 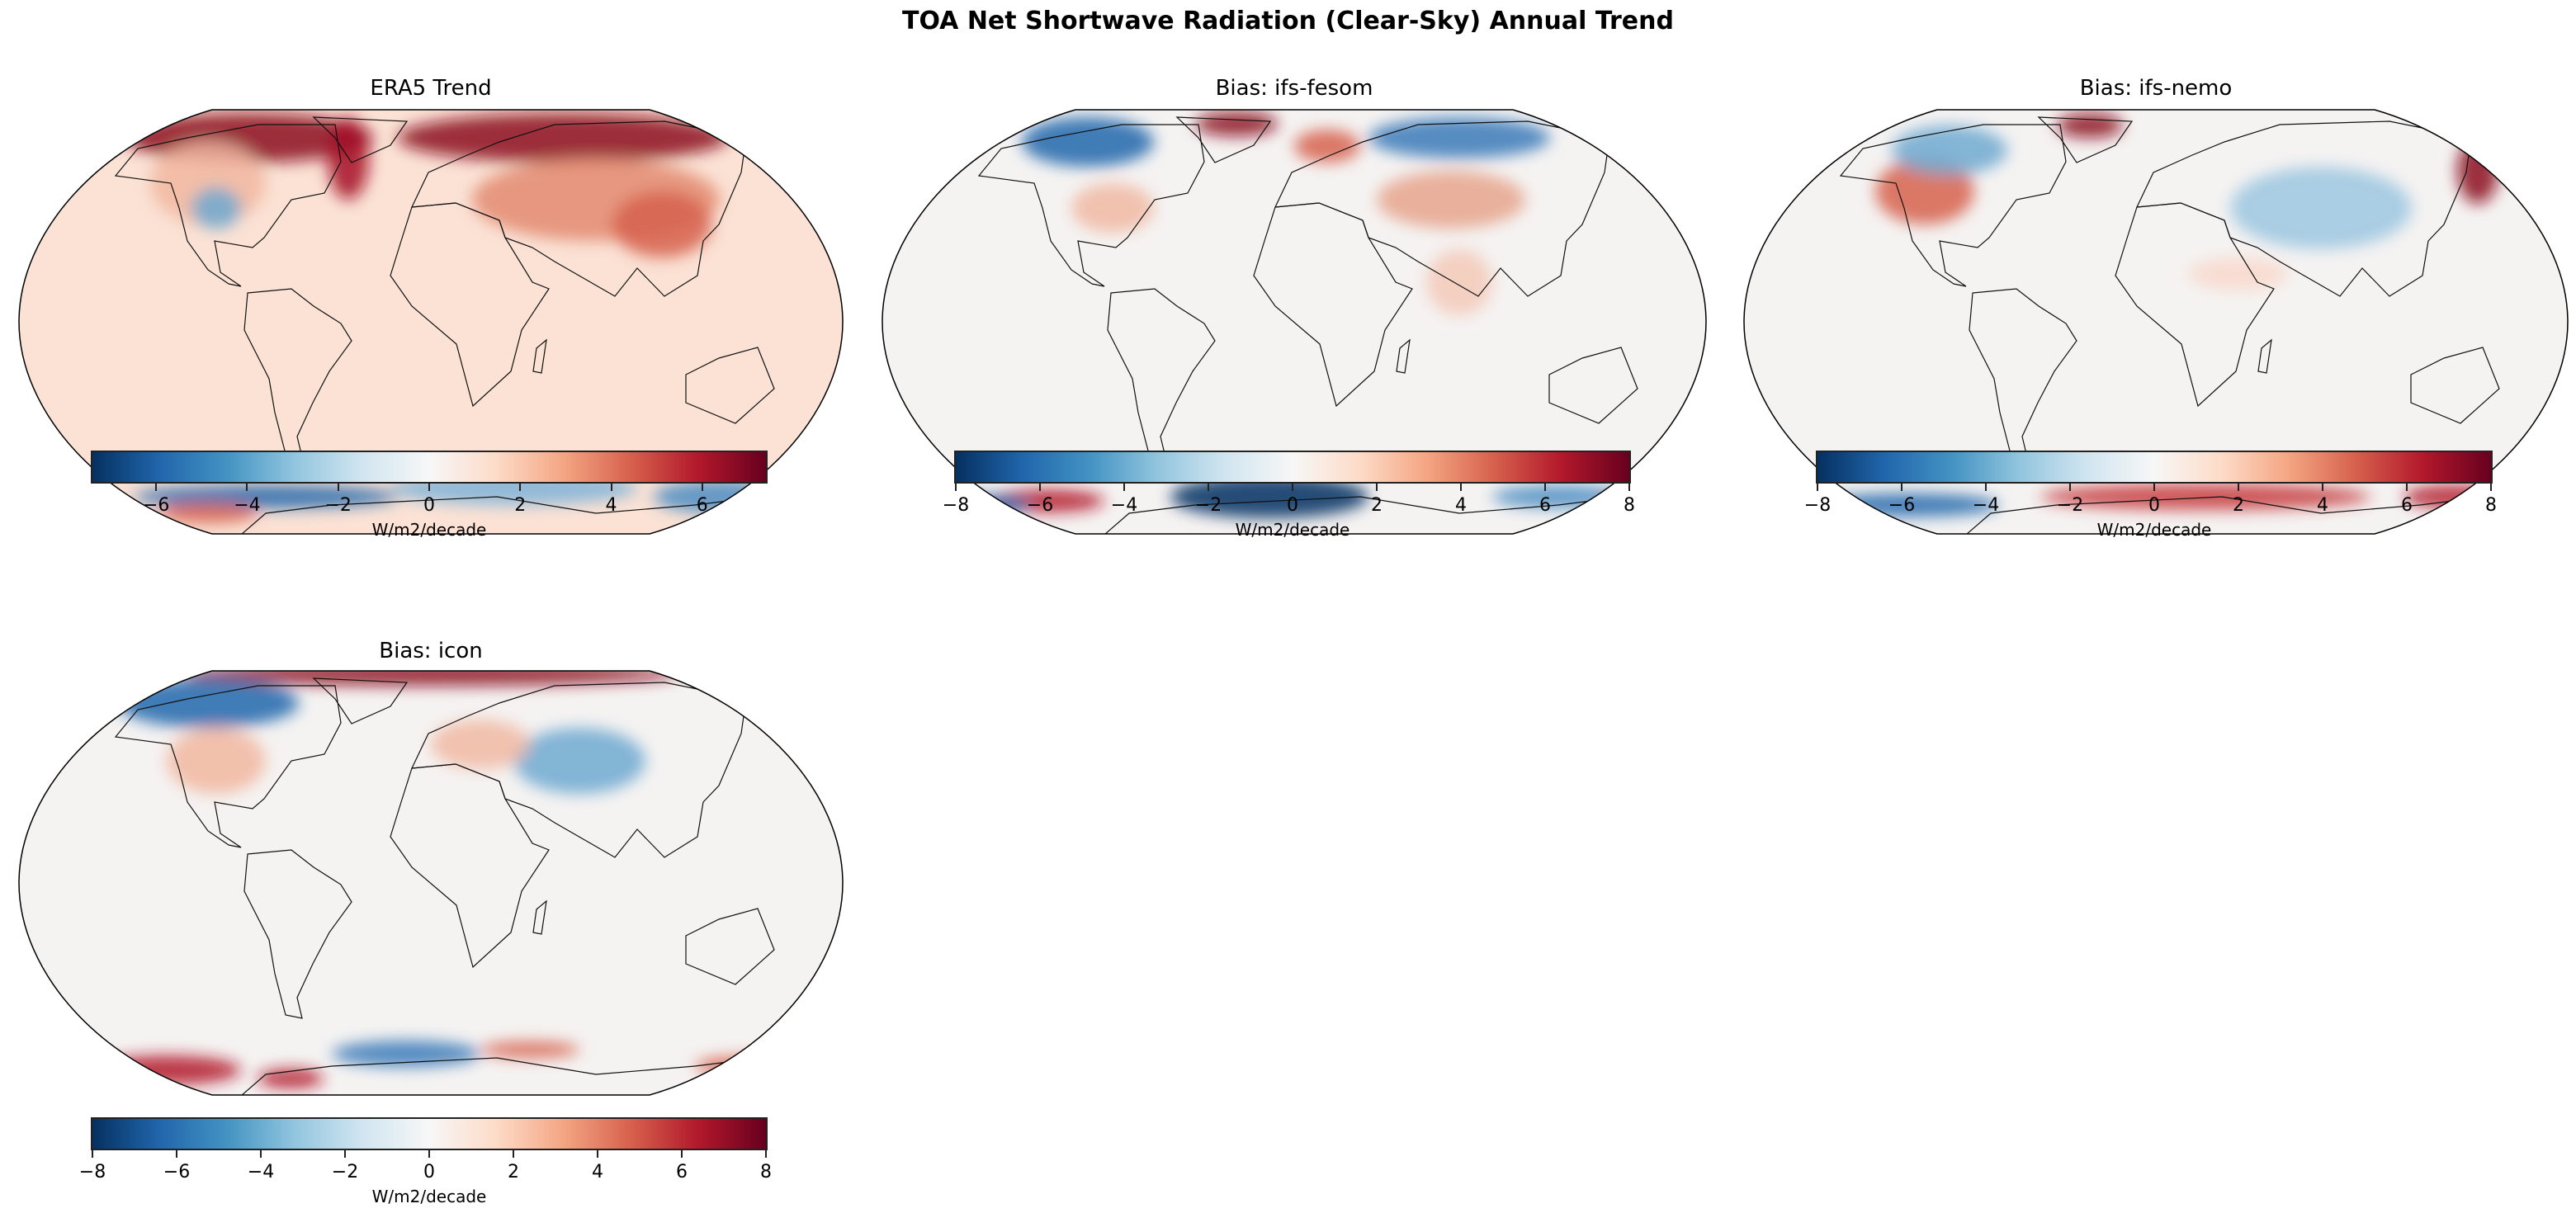 What do you see at coordinates (2156, 88) in the screenshot?
I see `panel-title: Bias: ifs-nemo` at bounding box center [2156, 88].